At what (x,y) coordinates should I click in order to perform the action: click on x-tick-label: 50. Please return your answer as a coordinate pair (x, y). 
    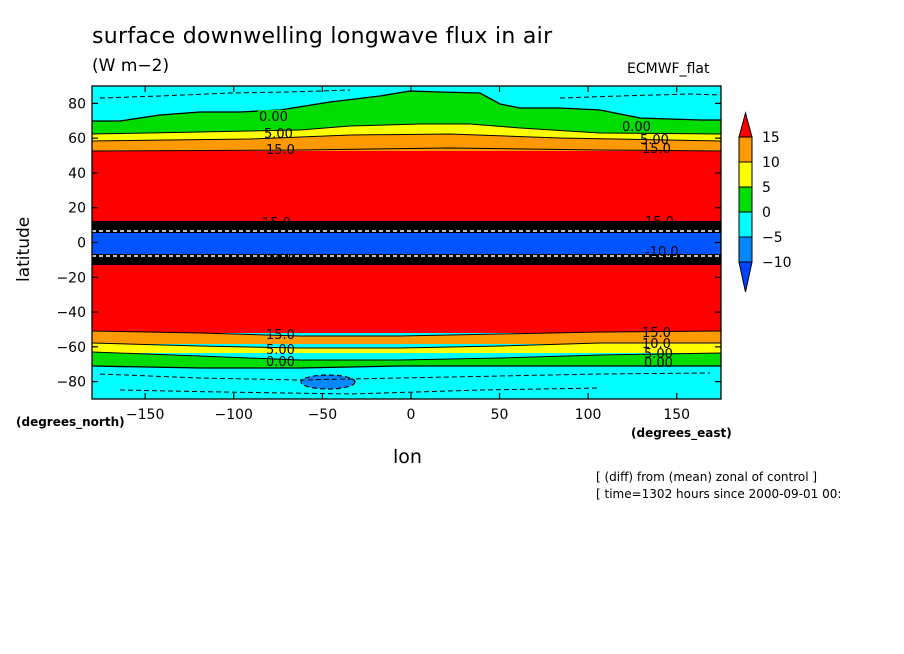
    Looking at the image, I should click on (500, 415).